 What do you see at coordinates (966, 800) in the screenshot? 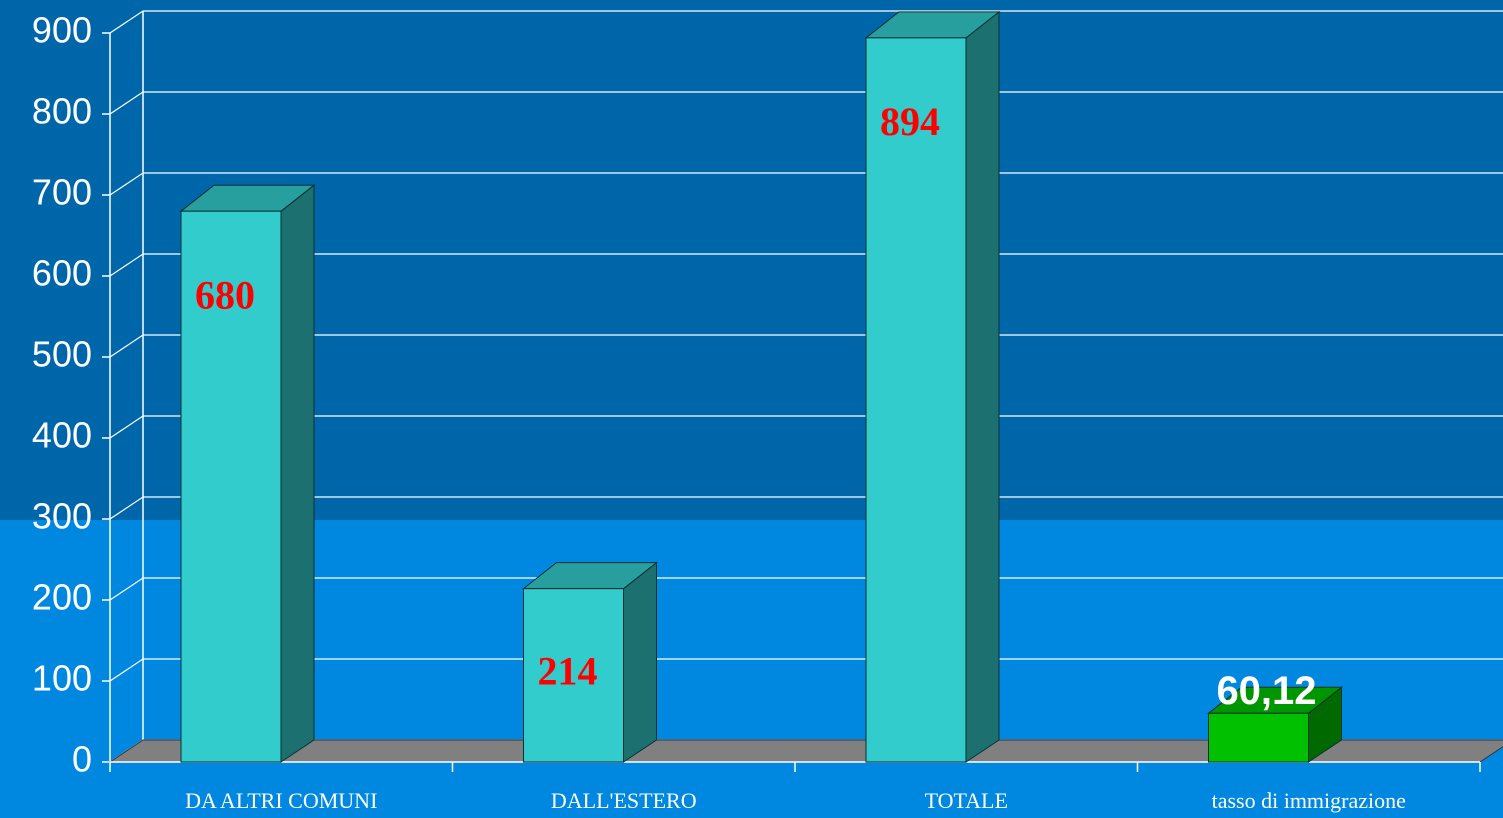
I see `x-tick-label: TOTALE` at bounding box center [966, 800].